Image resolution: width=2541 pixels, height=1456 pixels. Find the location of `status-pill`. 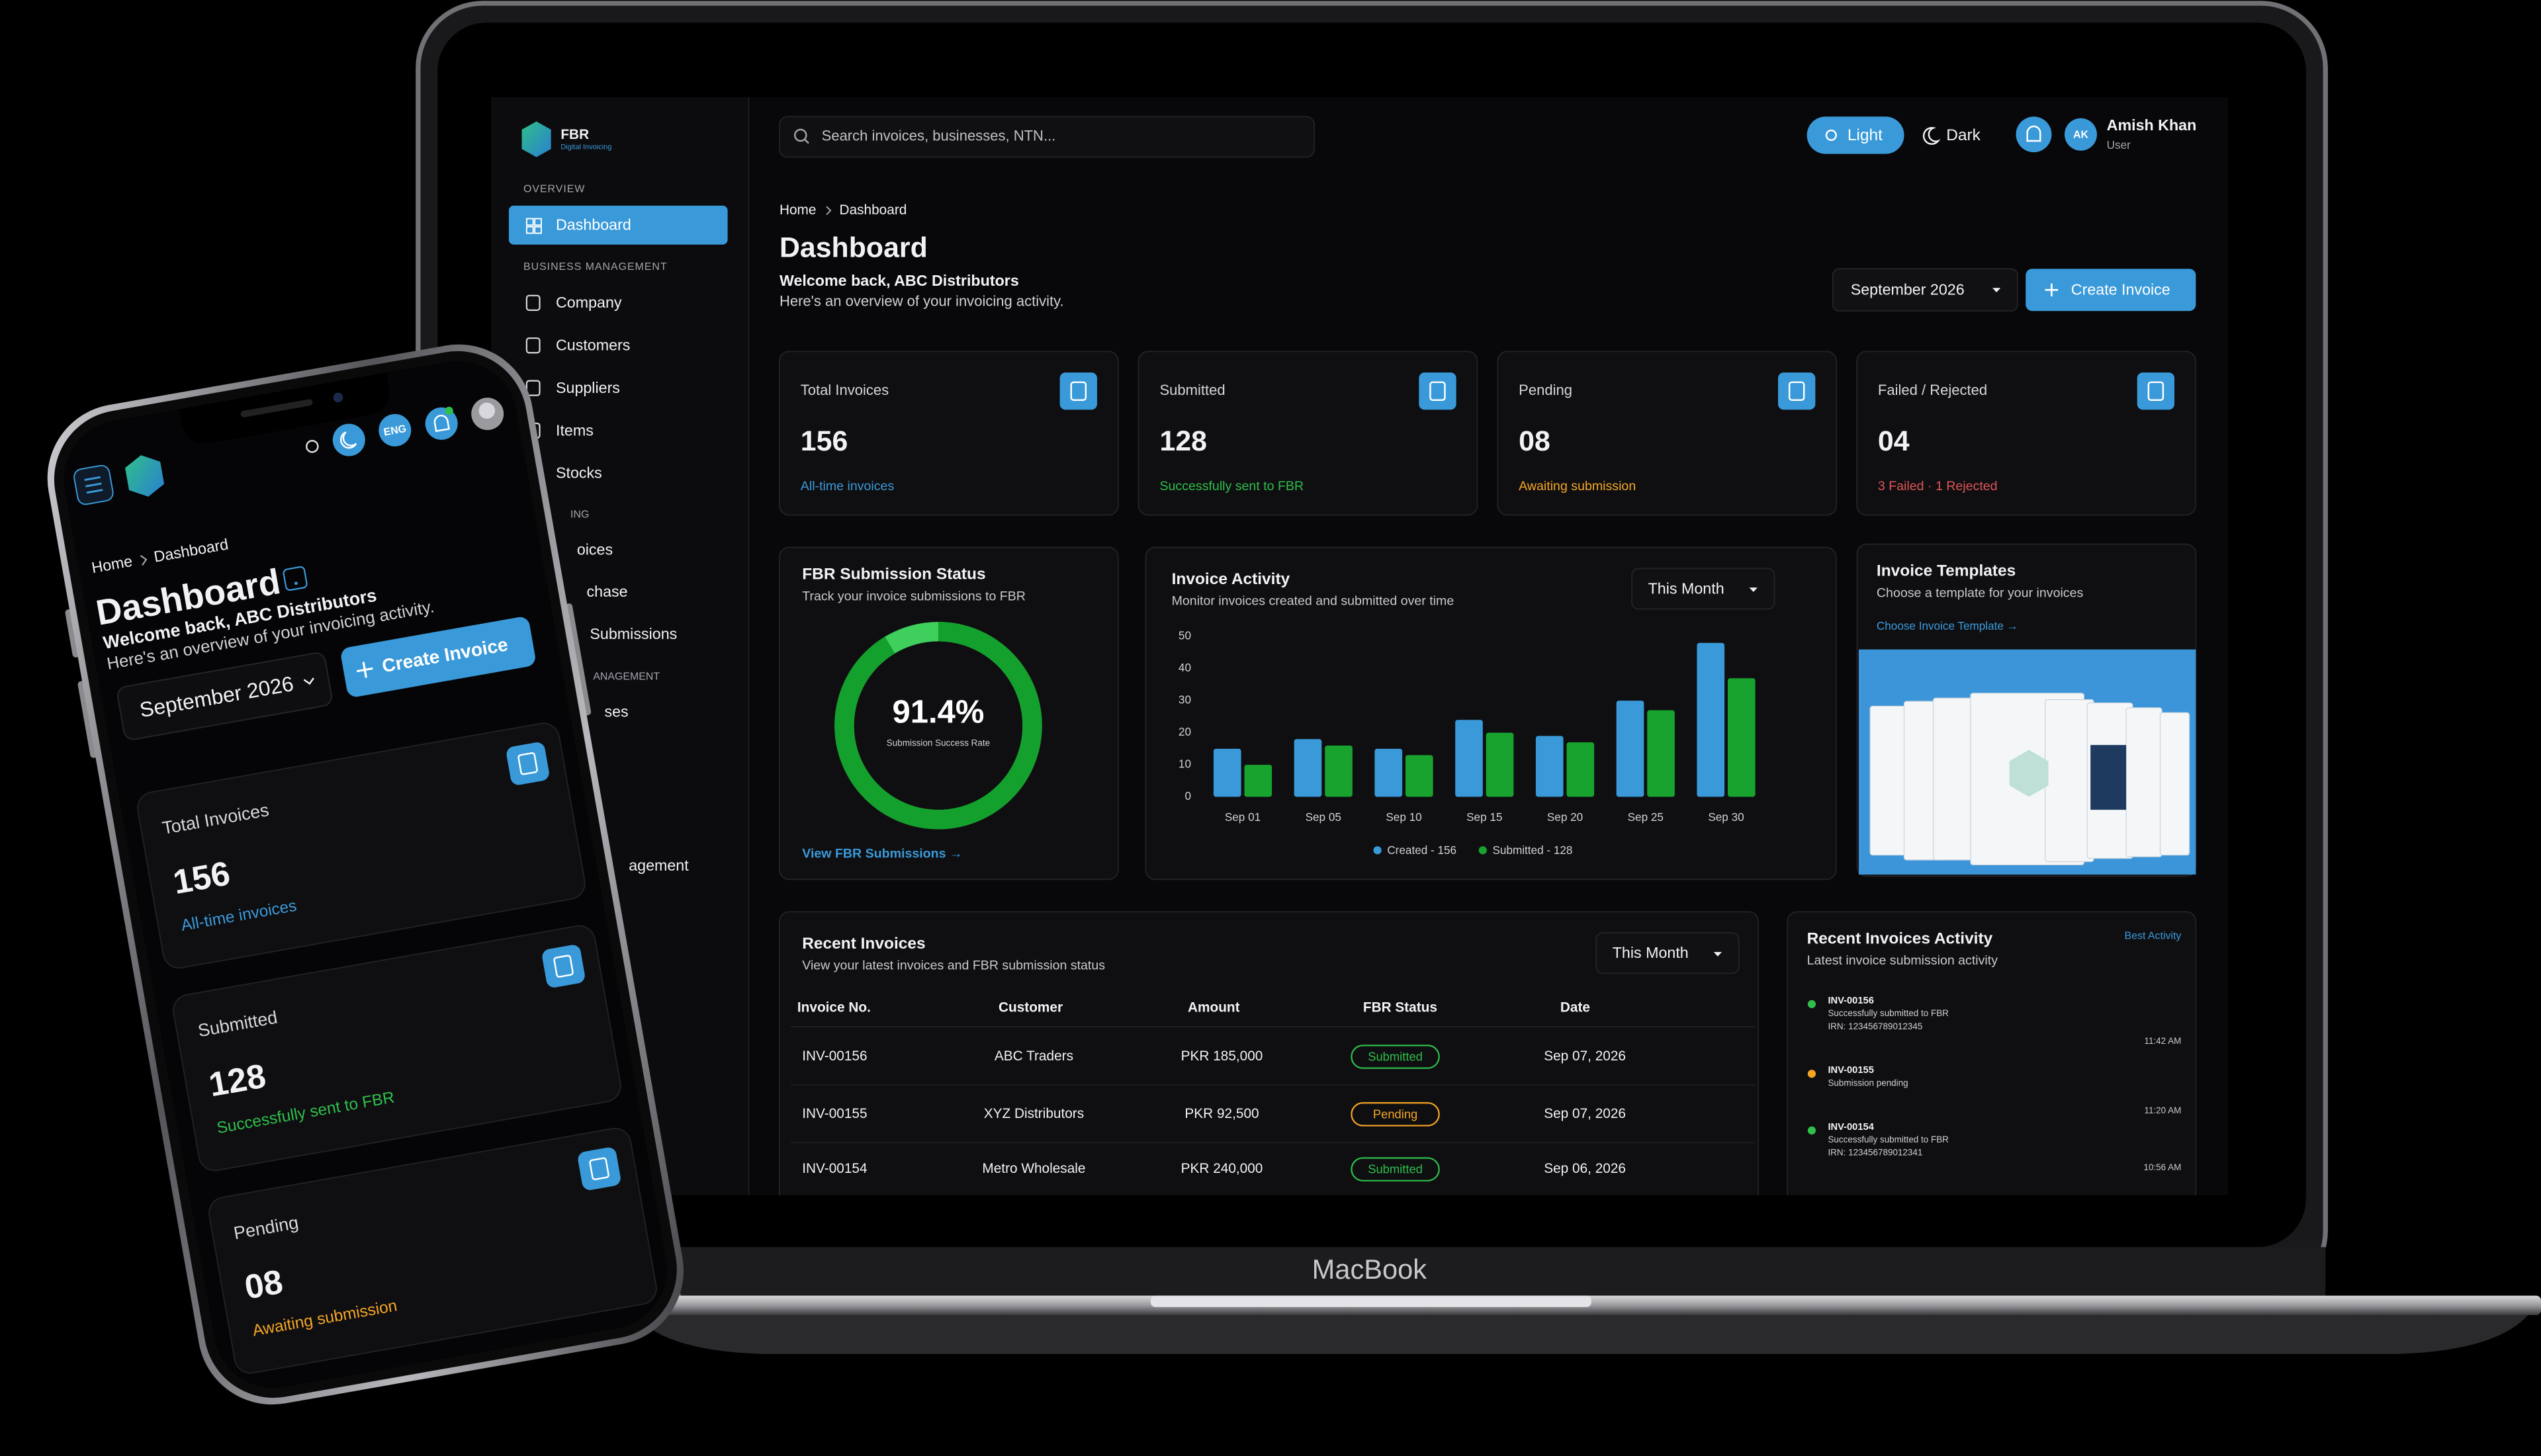

status-pill is located at coordinates (1395, 1169).